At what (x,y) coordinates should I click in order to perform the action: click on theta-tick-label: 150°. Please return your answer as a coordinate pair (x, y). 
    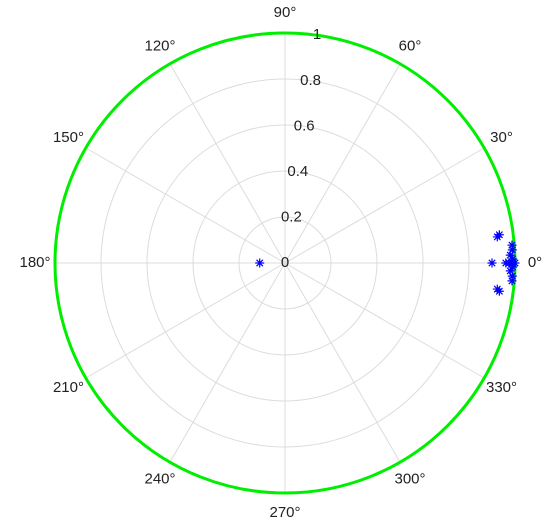
    Looking at the image, I should click on (68, 137).